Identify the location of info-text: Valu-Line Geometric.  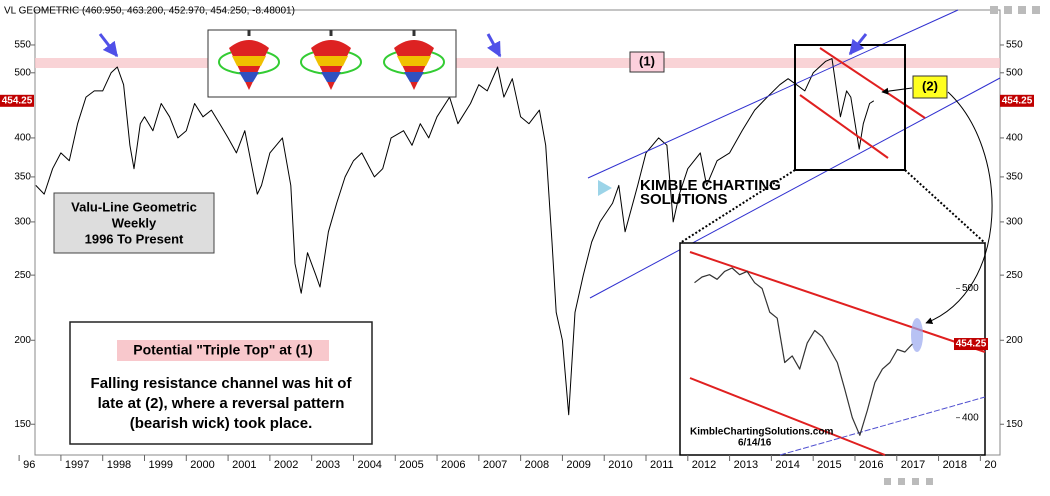
(134, 206).